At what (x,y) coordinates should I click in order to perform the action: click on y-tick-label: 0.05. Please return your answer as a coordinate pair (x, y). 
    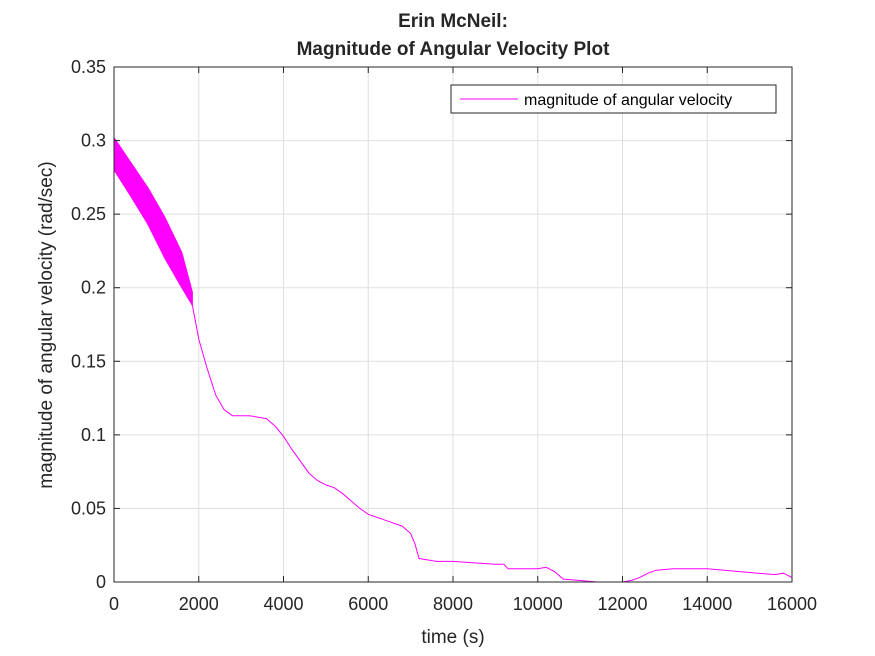
    Looking at the image, I should click on (88, 508).